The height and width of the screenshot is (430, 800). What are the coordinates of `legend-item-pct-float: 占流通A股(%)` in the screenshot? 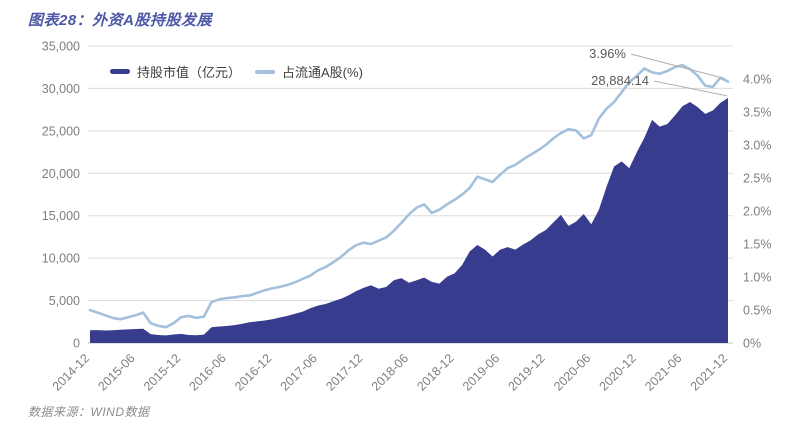 It's located at (309, 71).